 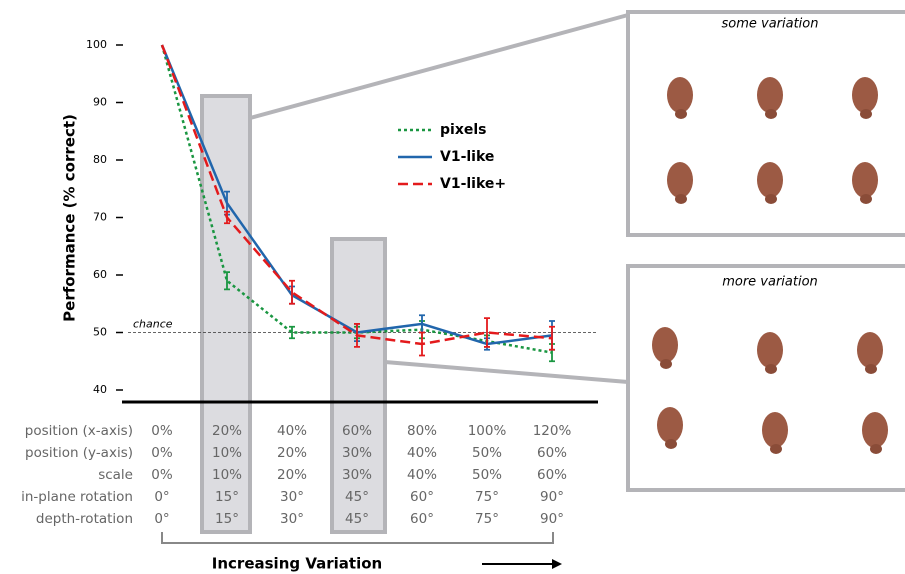 What do you see at coordinates (84, 519) in the screenshot?
I see `row-label: depth-rotation` at bounding box center [84, 519].